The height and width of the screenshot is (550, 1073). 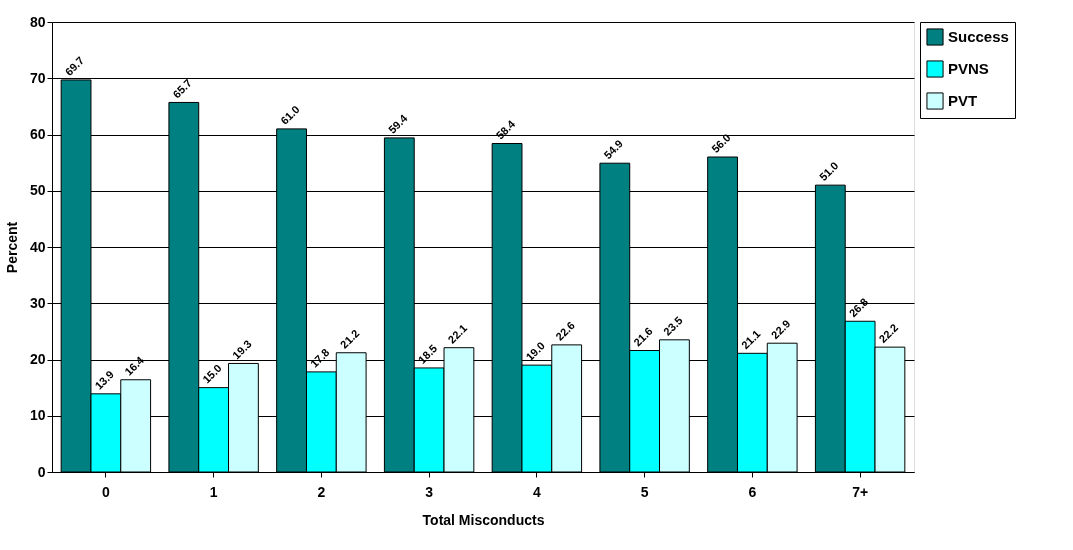 I want to click on x-tick-label: 7+, so click(x=860, y=491).